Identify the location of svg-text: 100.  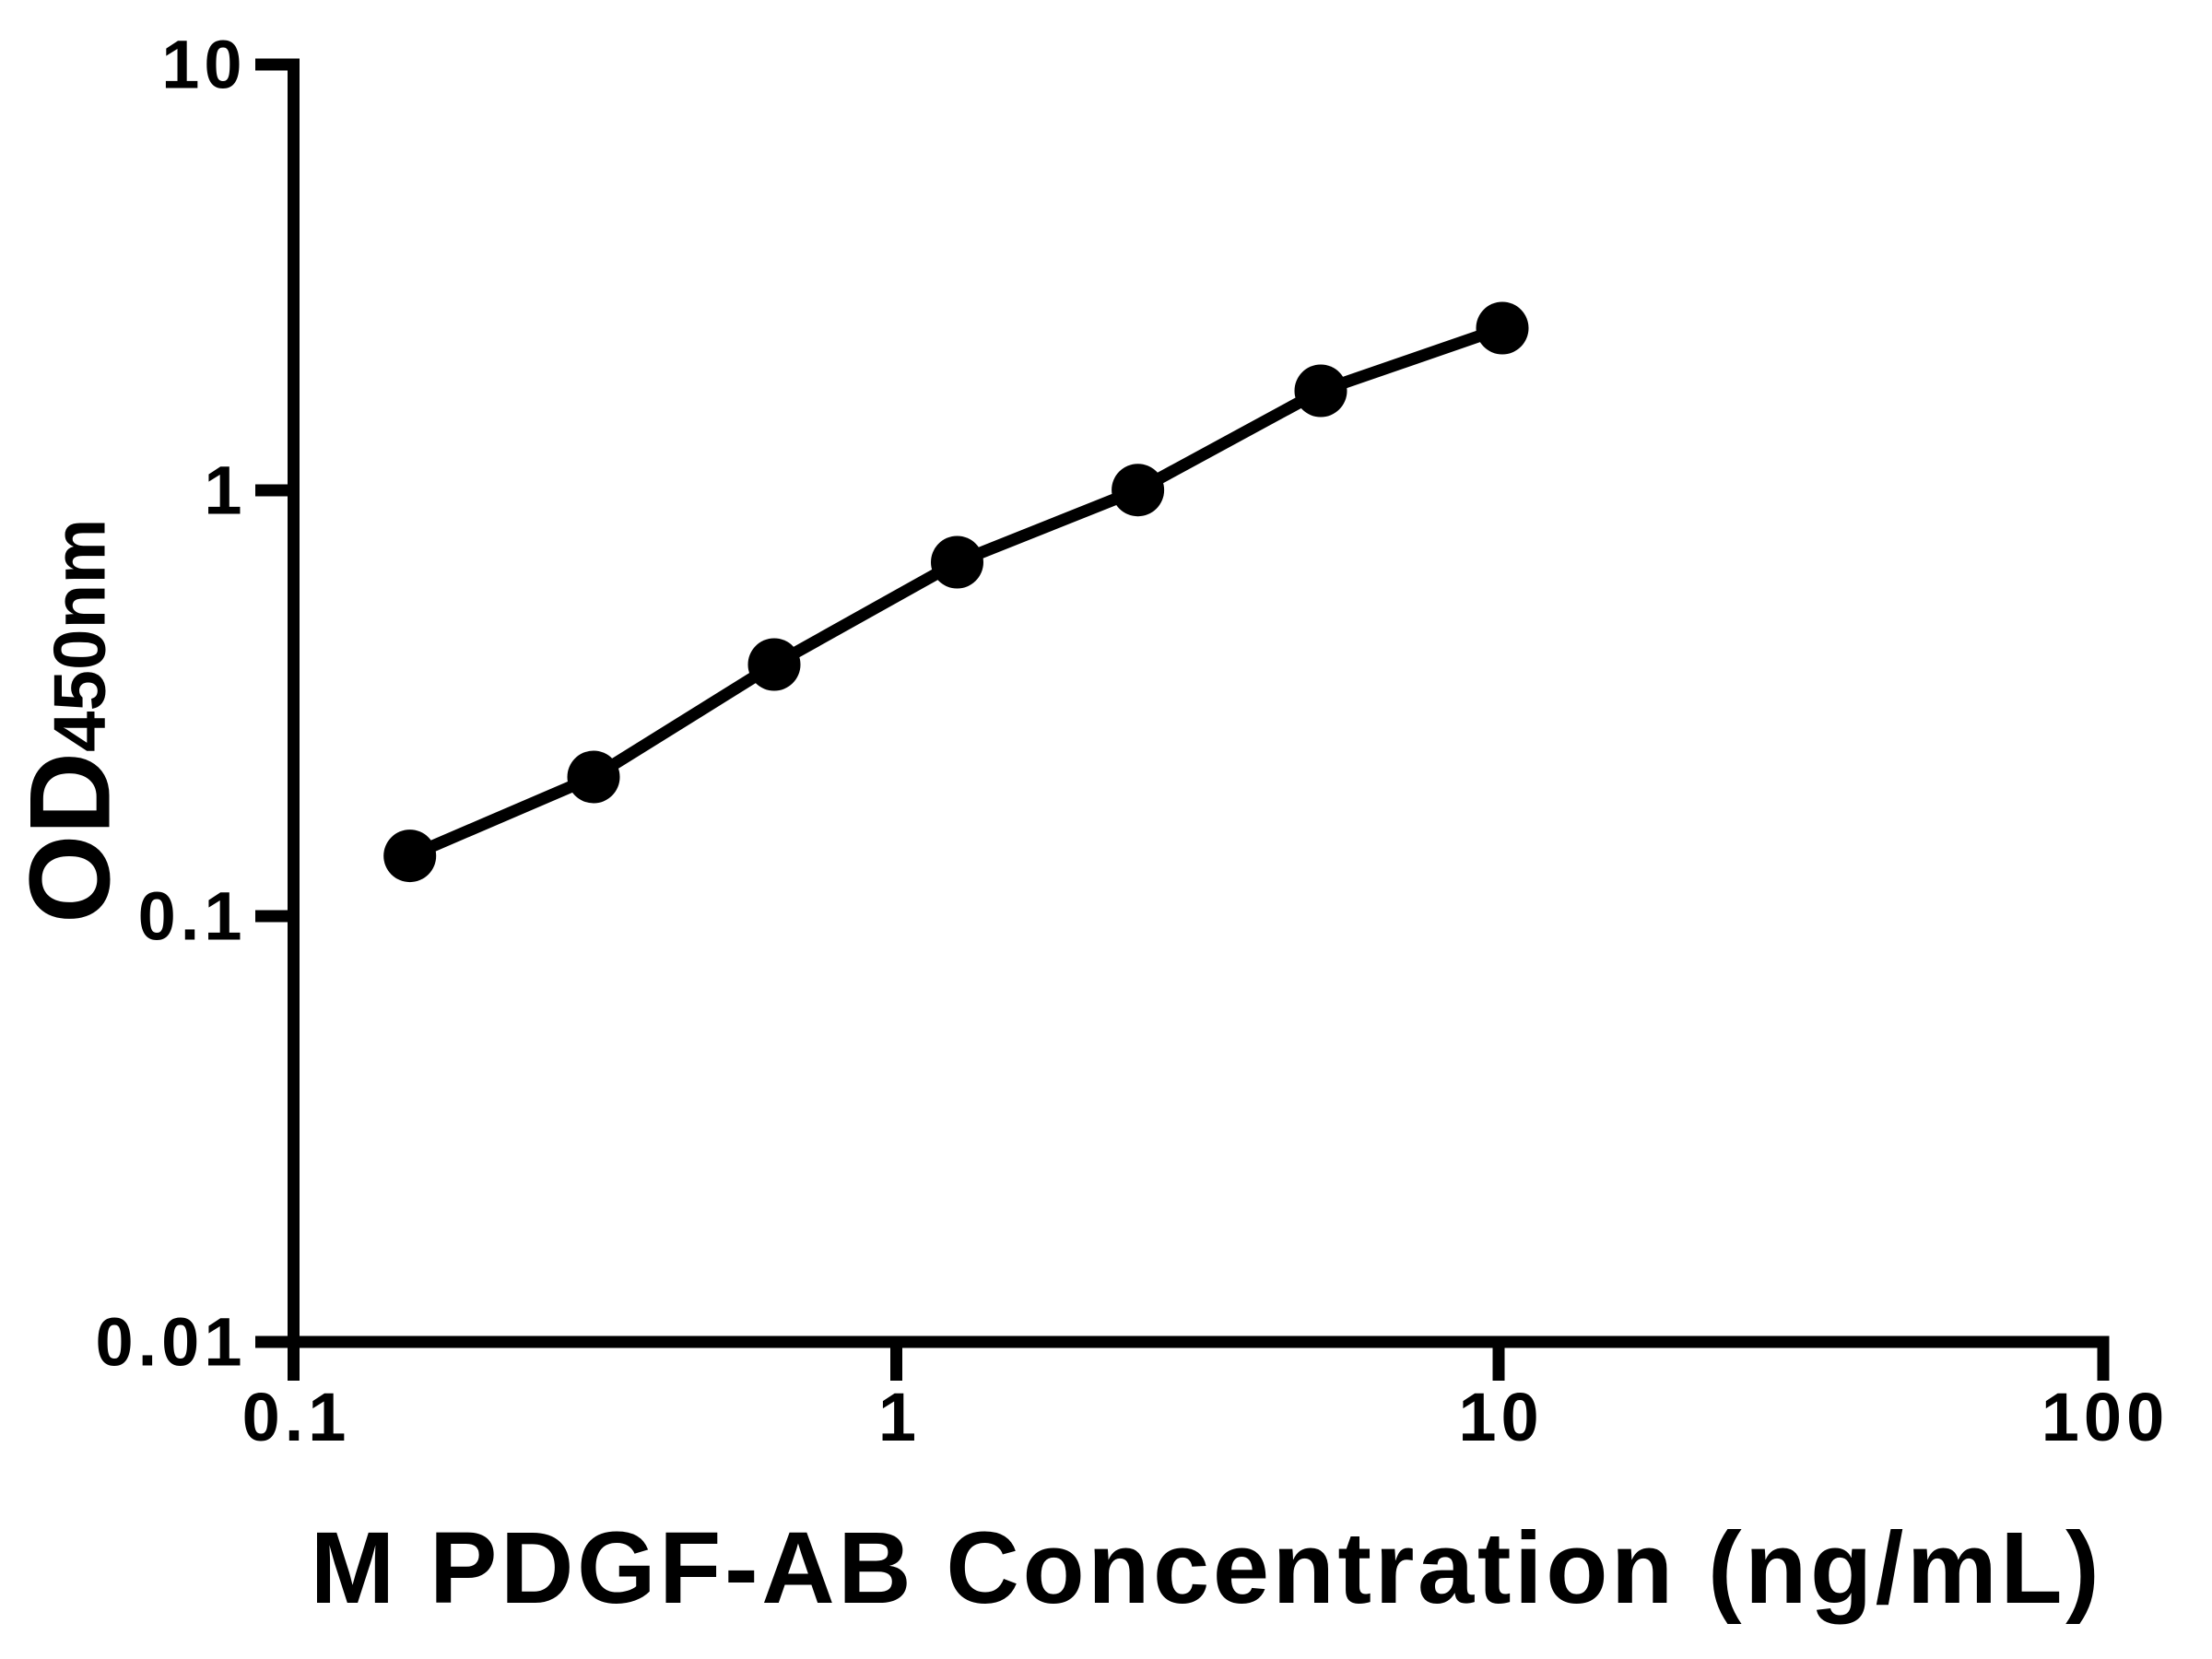
(2105, 1417).